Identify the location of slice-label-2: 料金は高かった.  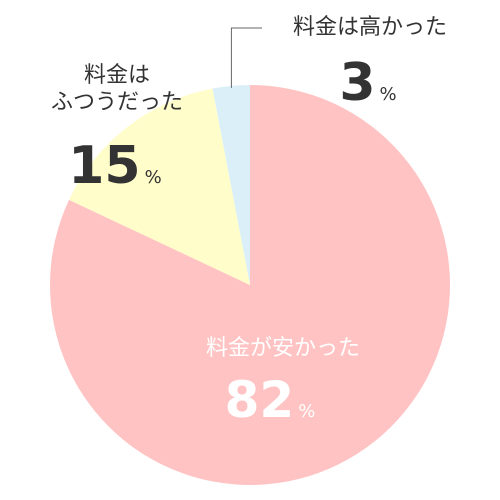
(370, 27).